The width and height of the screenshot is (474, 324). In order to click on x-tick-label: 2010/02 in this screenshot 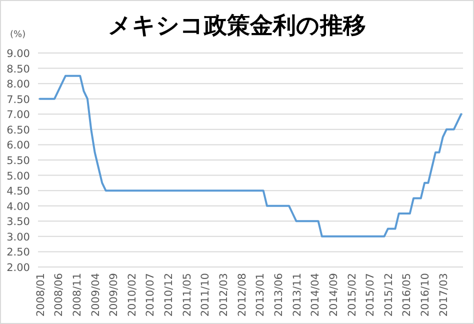, I will do `click(132, 295)`.